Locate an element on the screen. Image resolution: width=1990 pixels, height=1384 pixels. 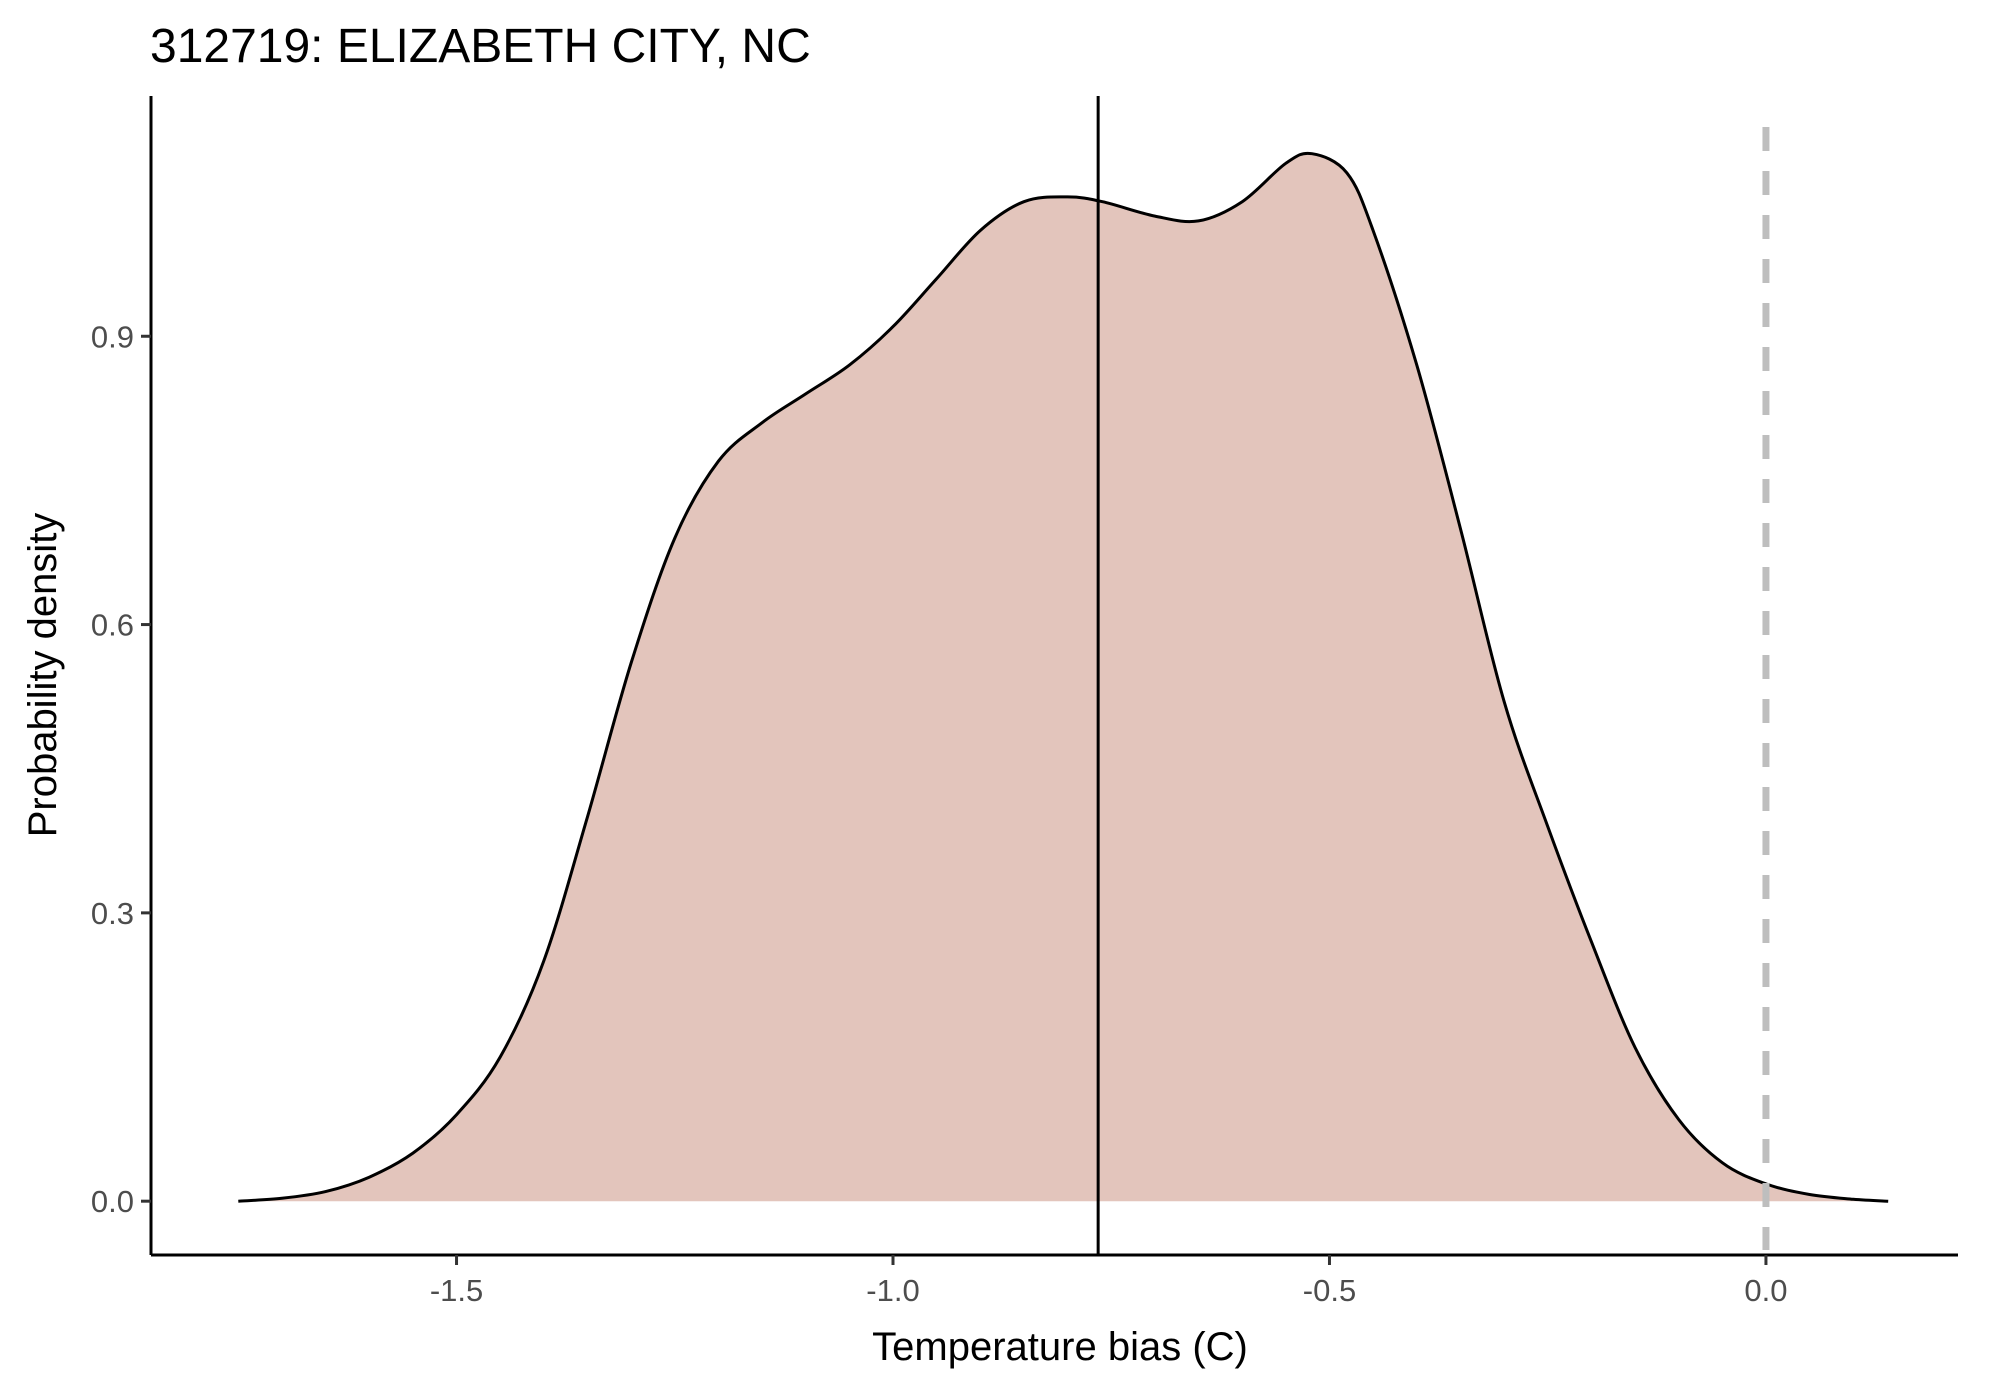
x-axis-ticks: -1.5 -1.0 -0.5 0.0 is located at coordinates (1109, 1281).